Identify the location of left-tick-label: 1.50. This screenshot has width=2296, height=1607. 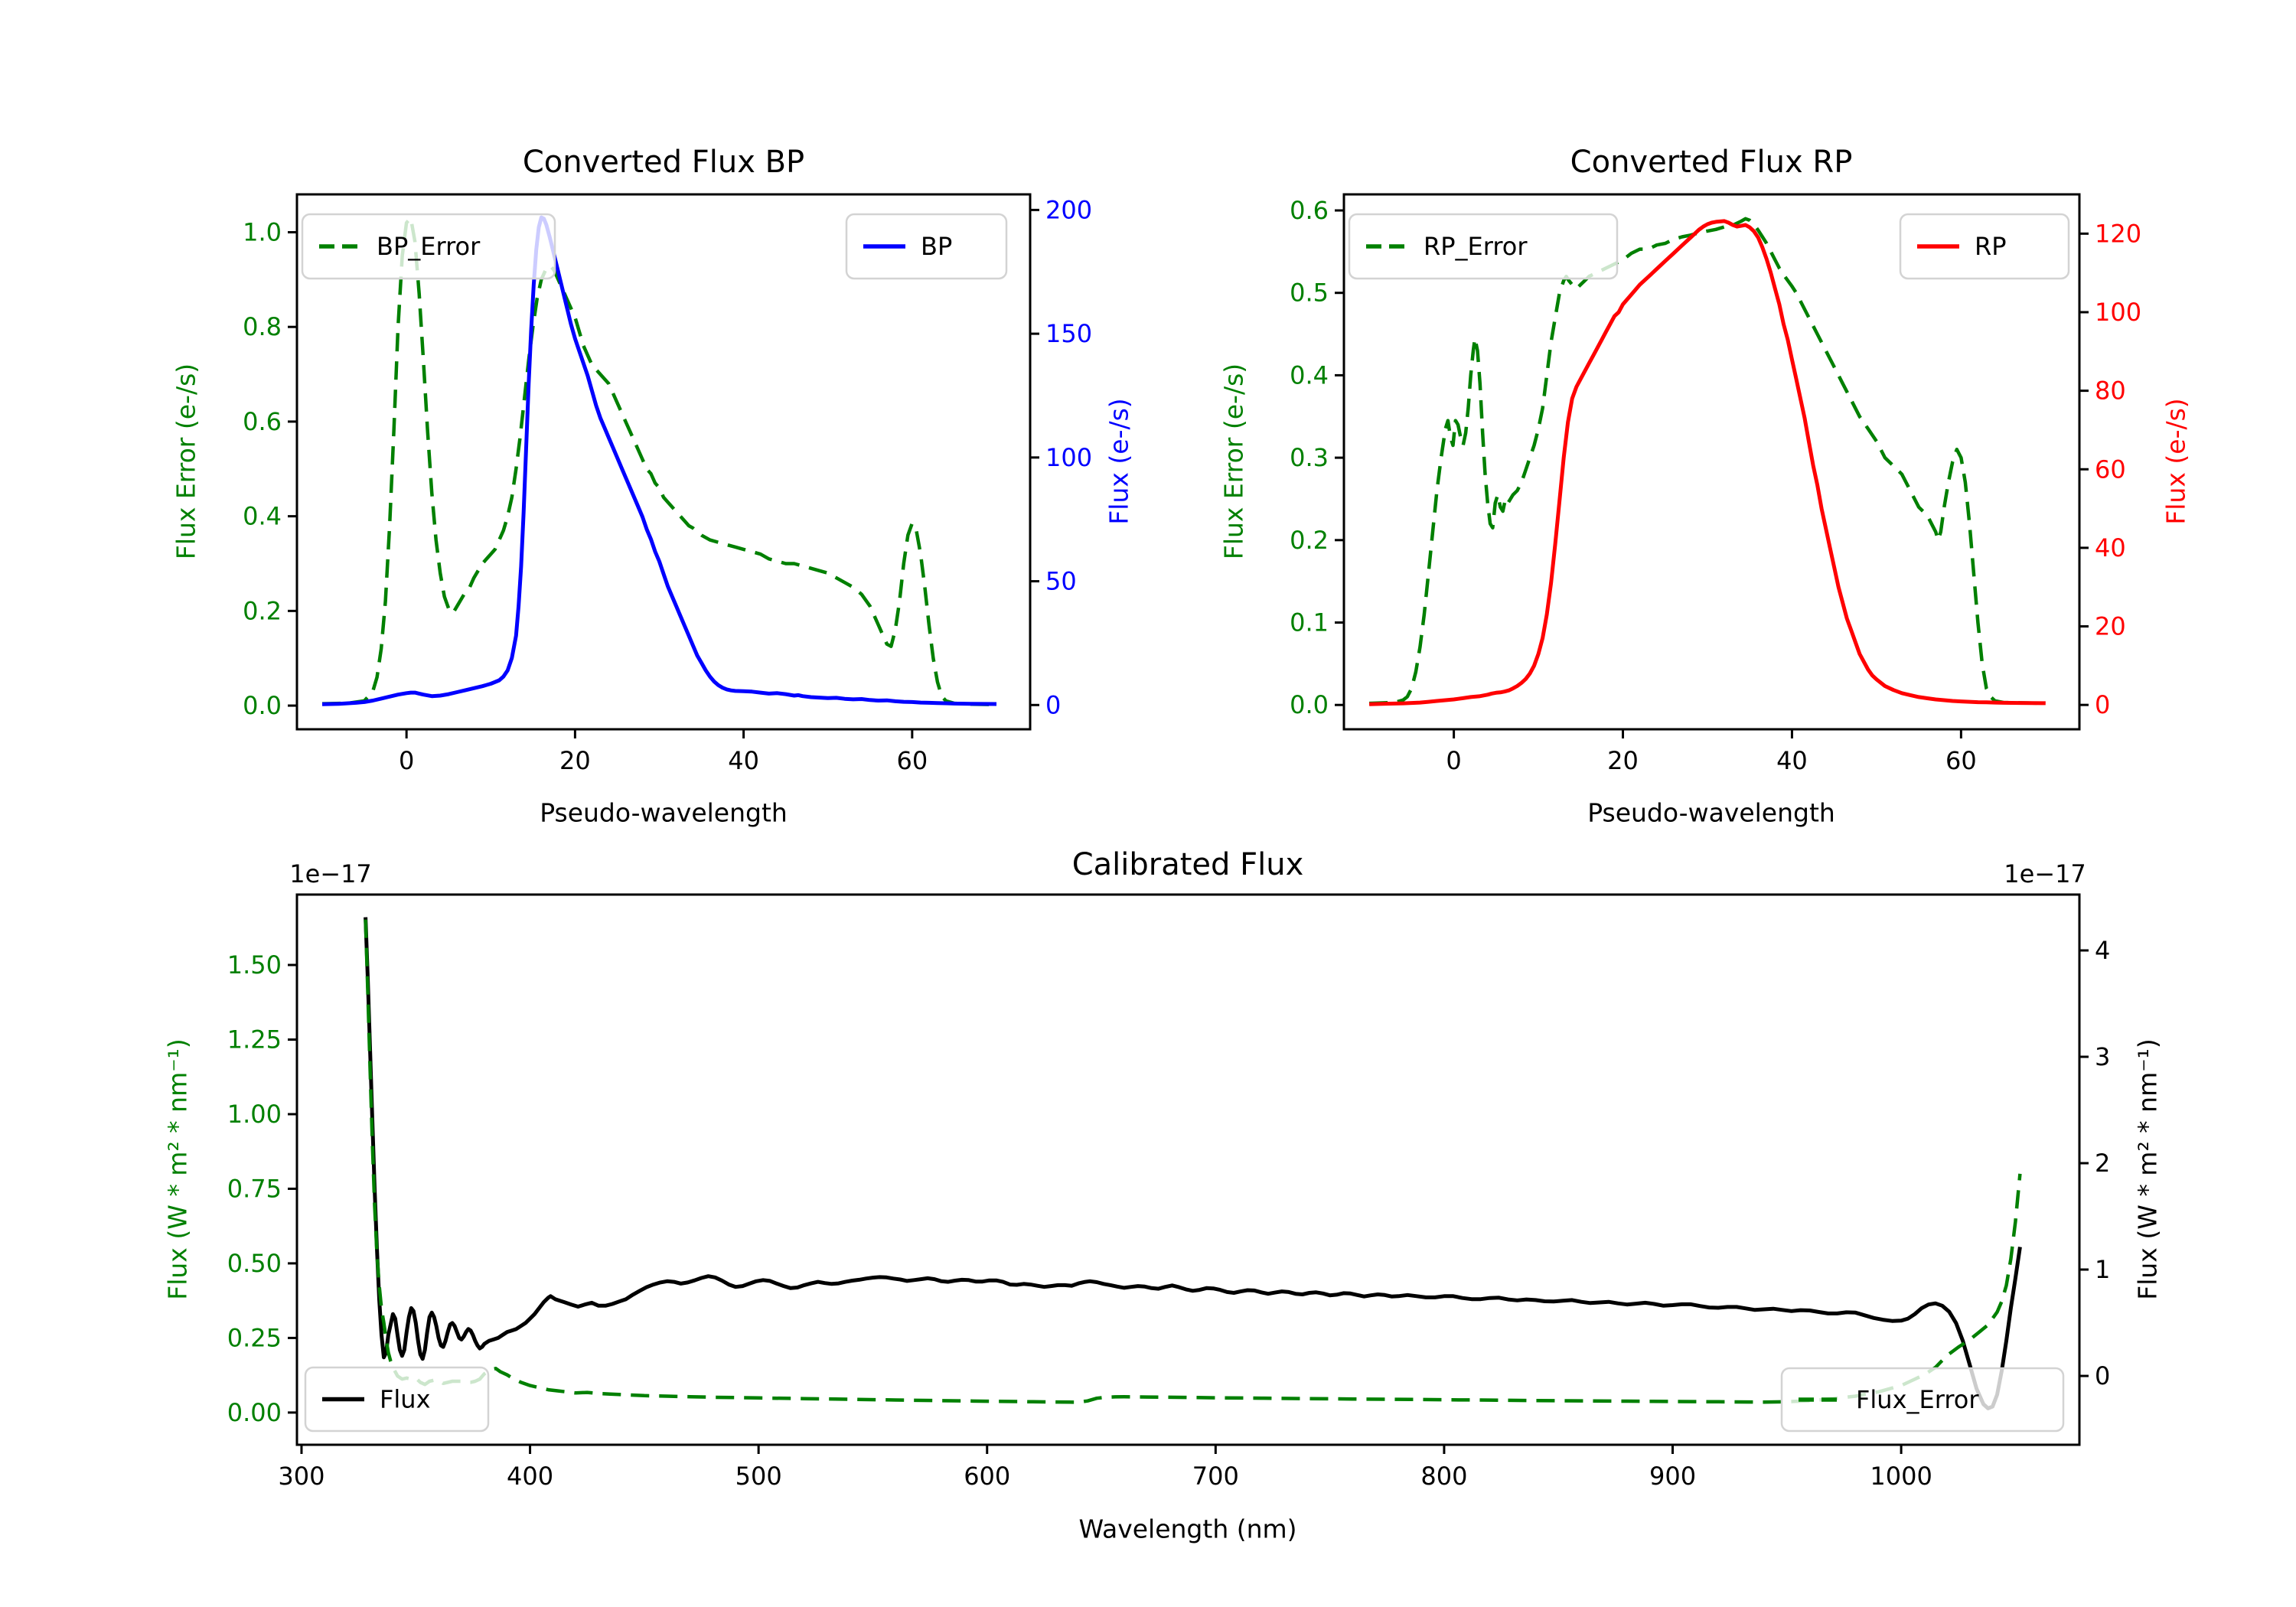
(254, 965).